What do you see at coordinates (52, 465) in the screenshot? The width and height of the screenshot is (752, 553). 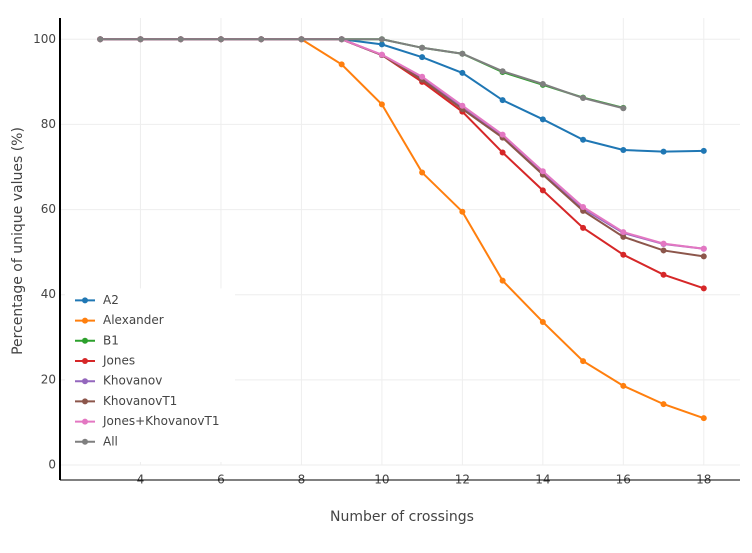 I see `y-tick-label: 0` at bounding box center [52, 465].